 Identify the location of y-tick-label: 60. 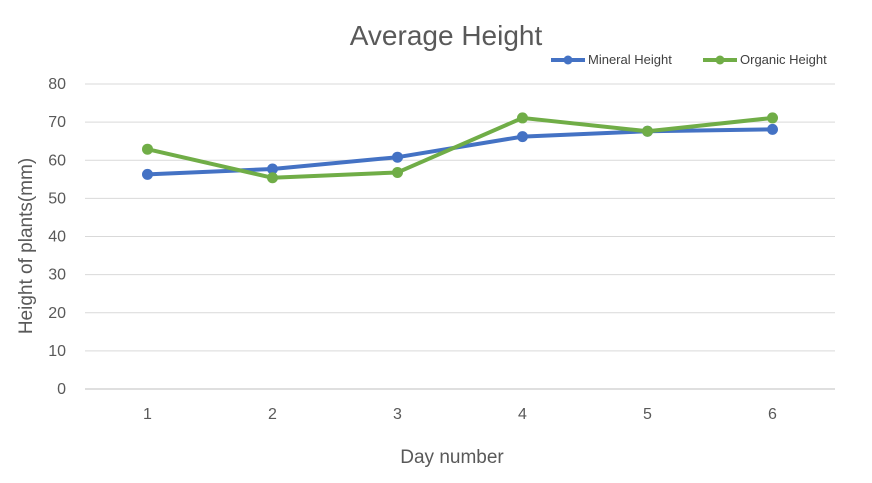
(57, 160).